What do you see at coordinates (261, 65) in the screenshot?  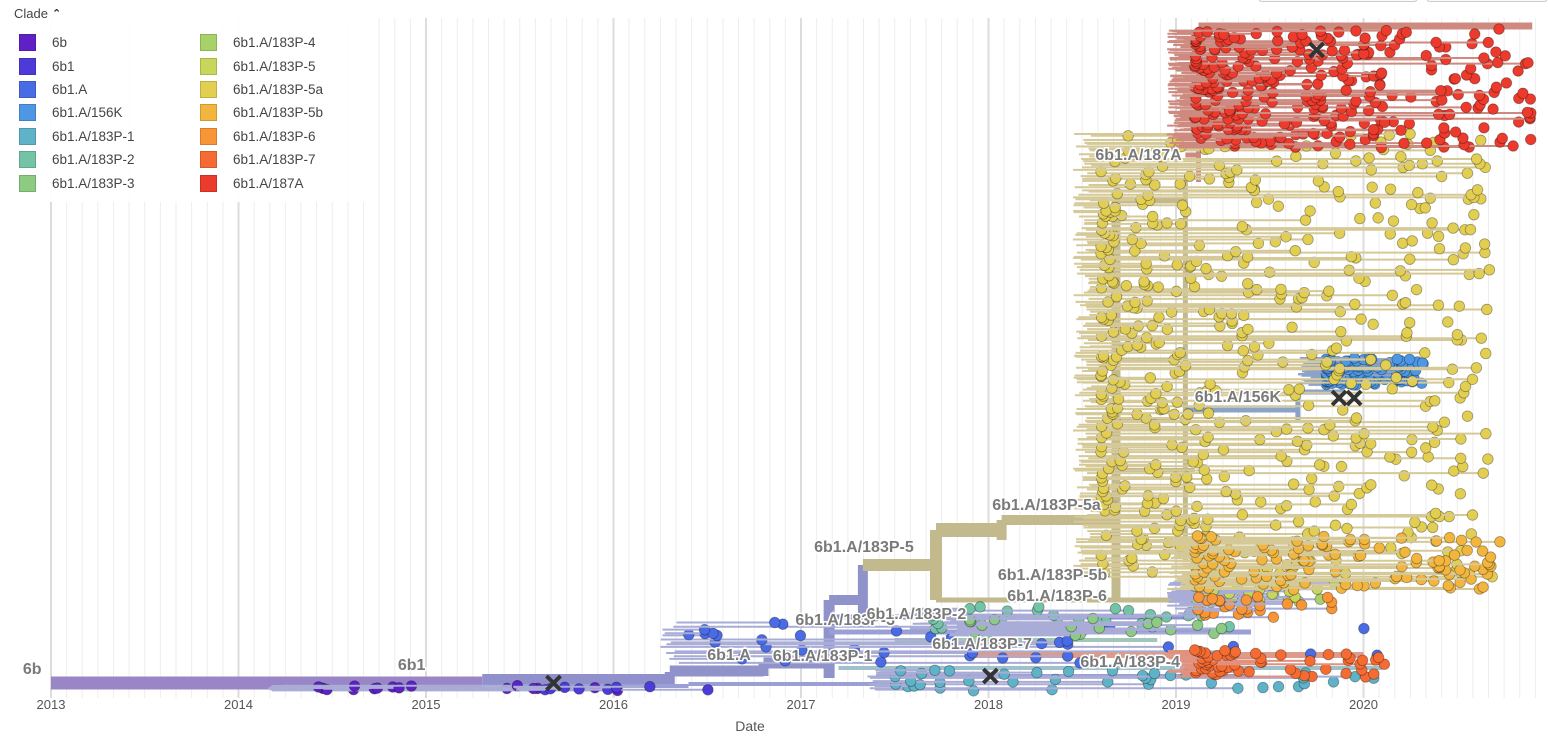 I see `legend-item: 6b1.A/183P-5` at bounding box center [261, 65].